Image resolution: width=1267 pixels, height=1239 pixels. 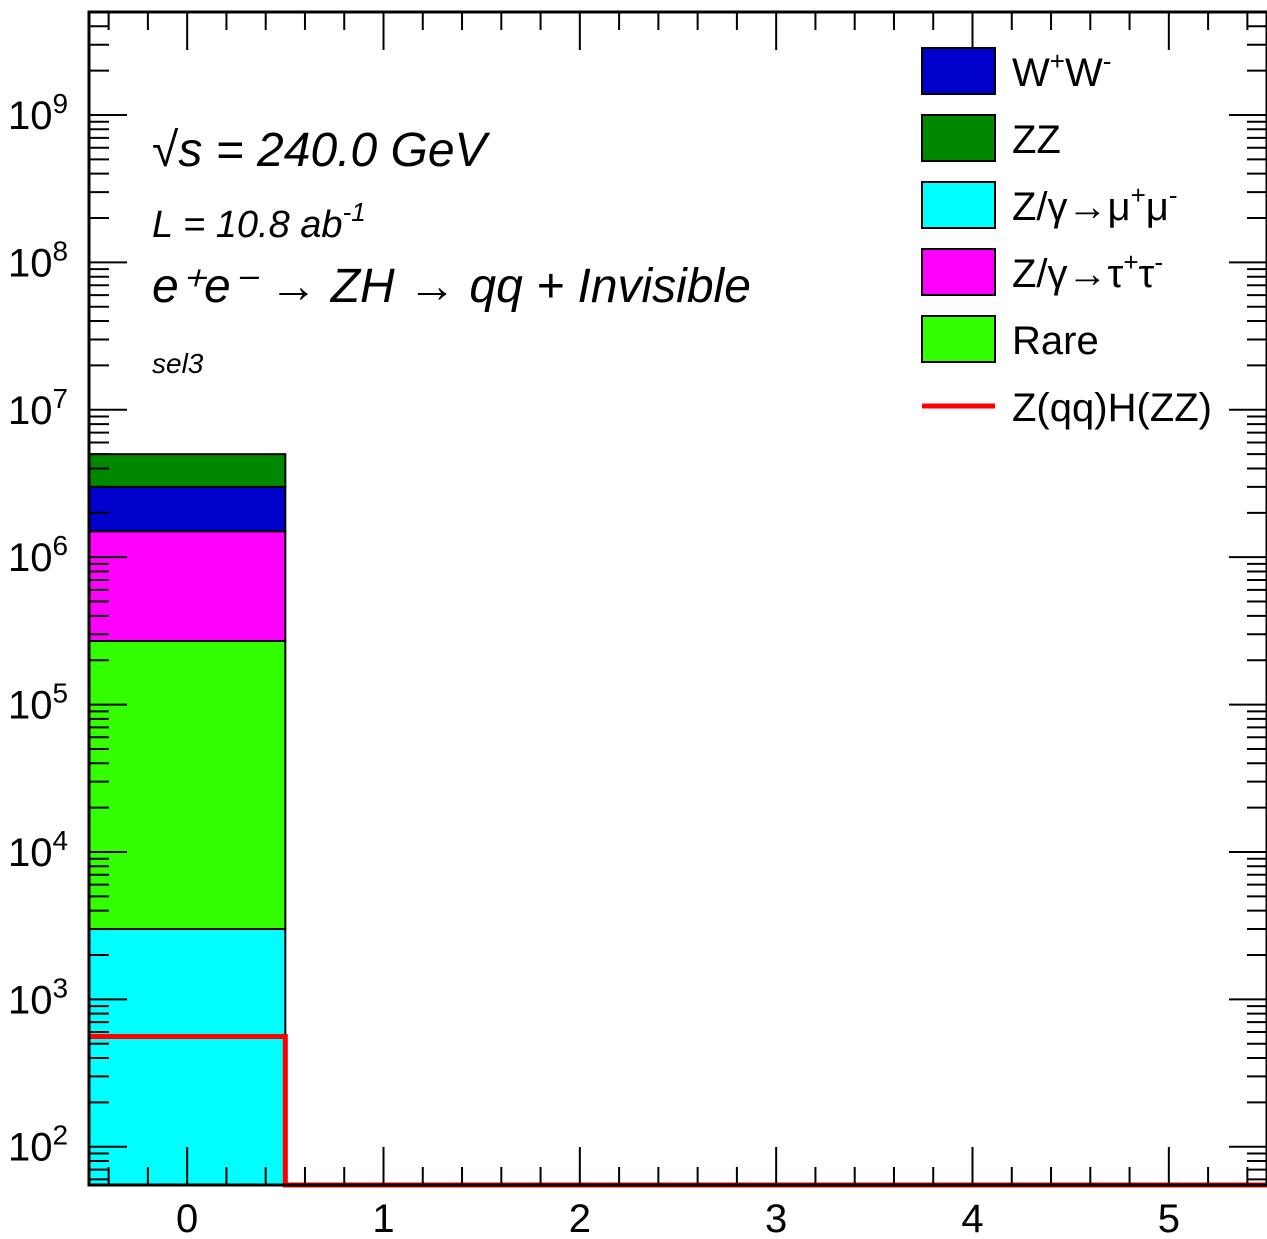 What do you see at coordinates (259, 221) in the screenshot?
I see `luminosity-label: L = 10.8 ab-1` at bounding box center [259, 221].